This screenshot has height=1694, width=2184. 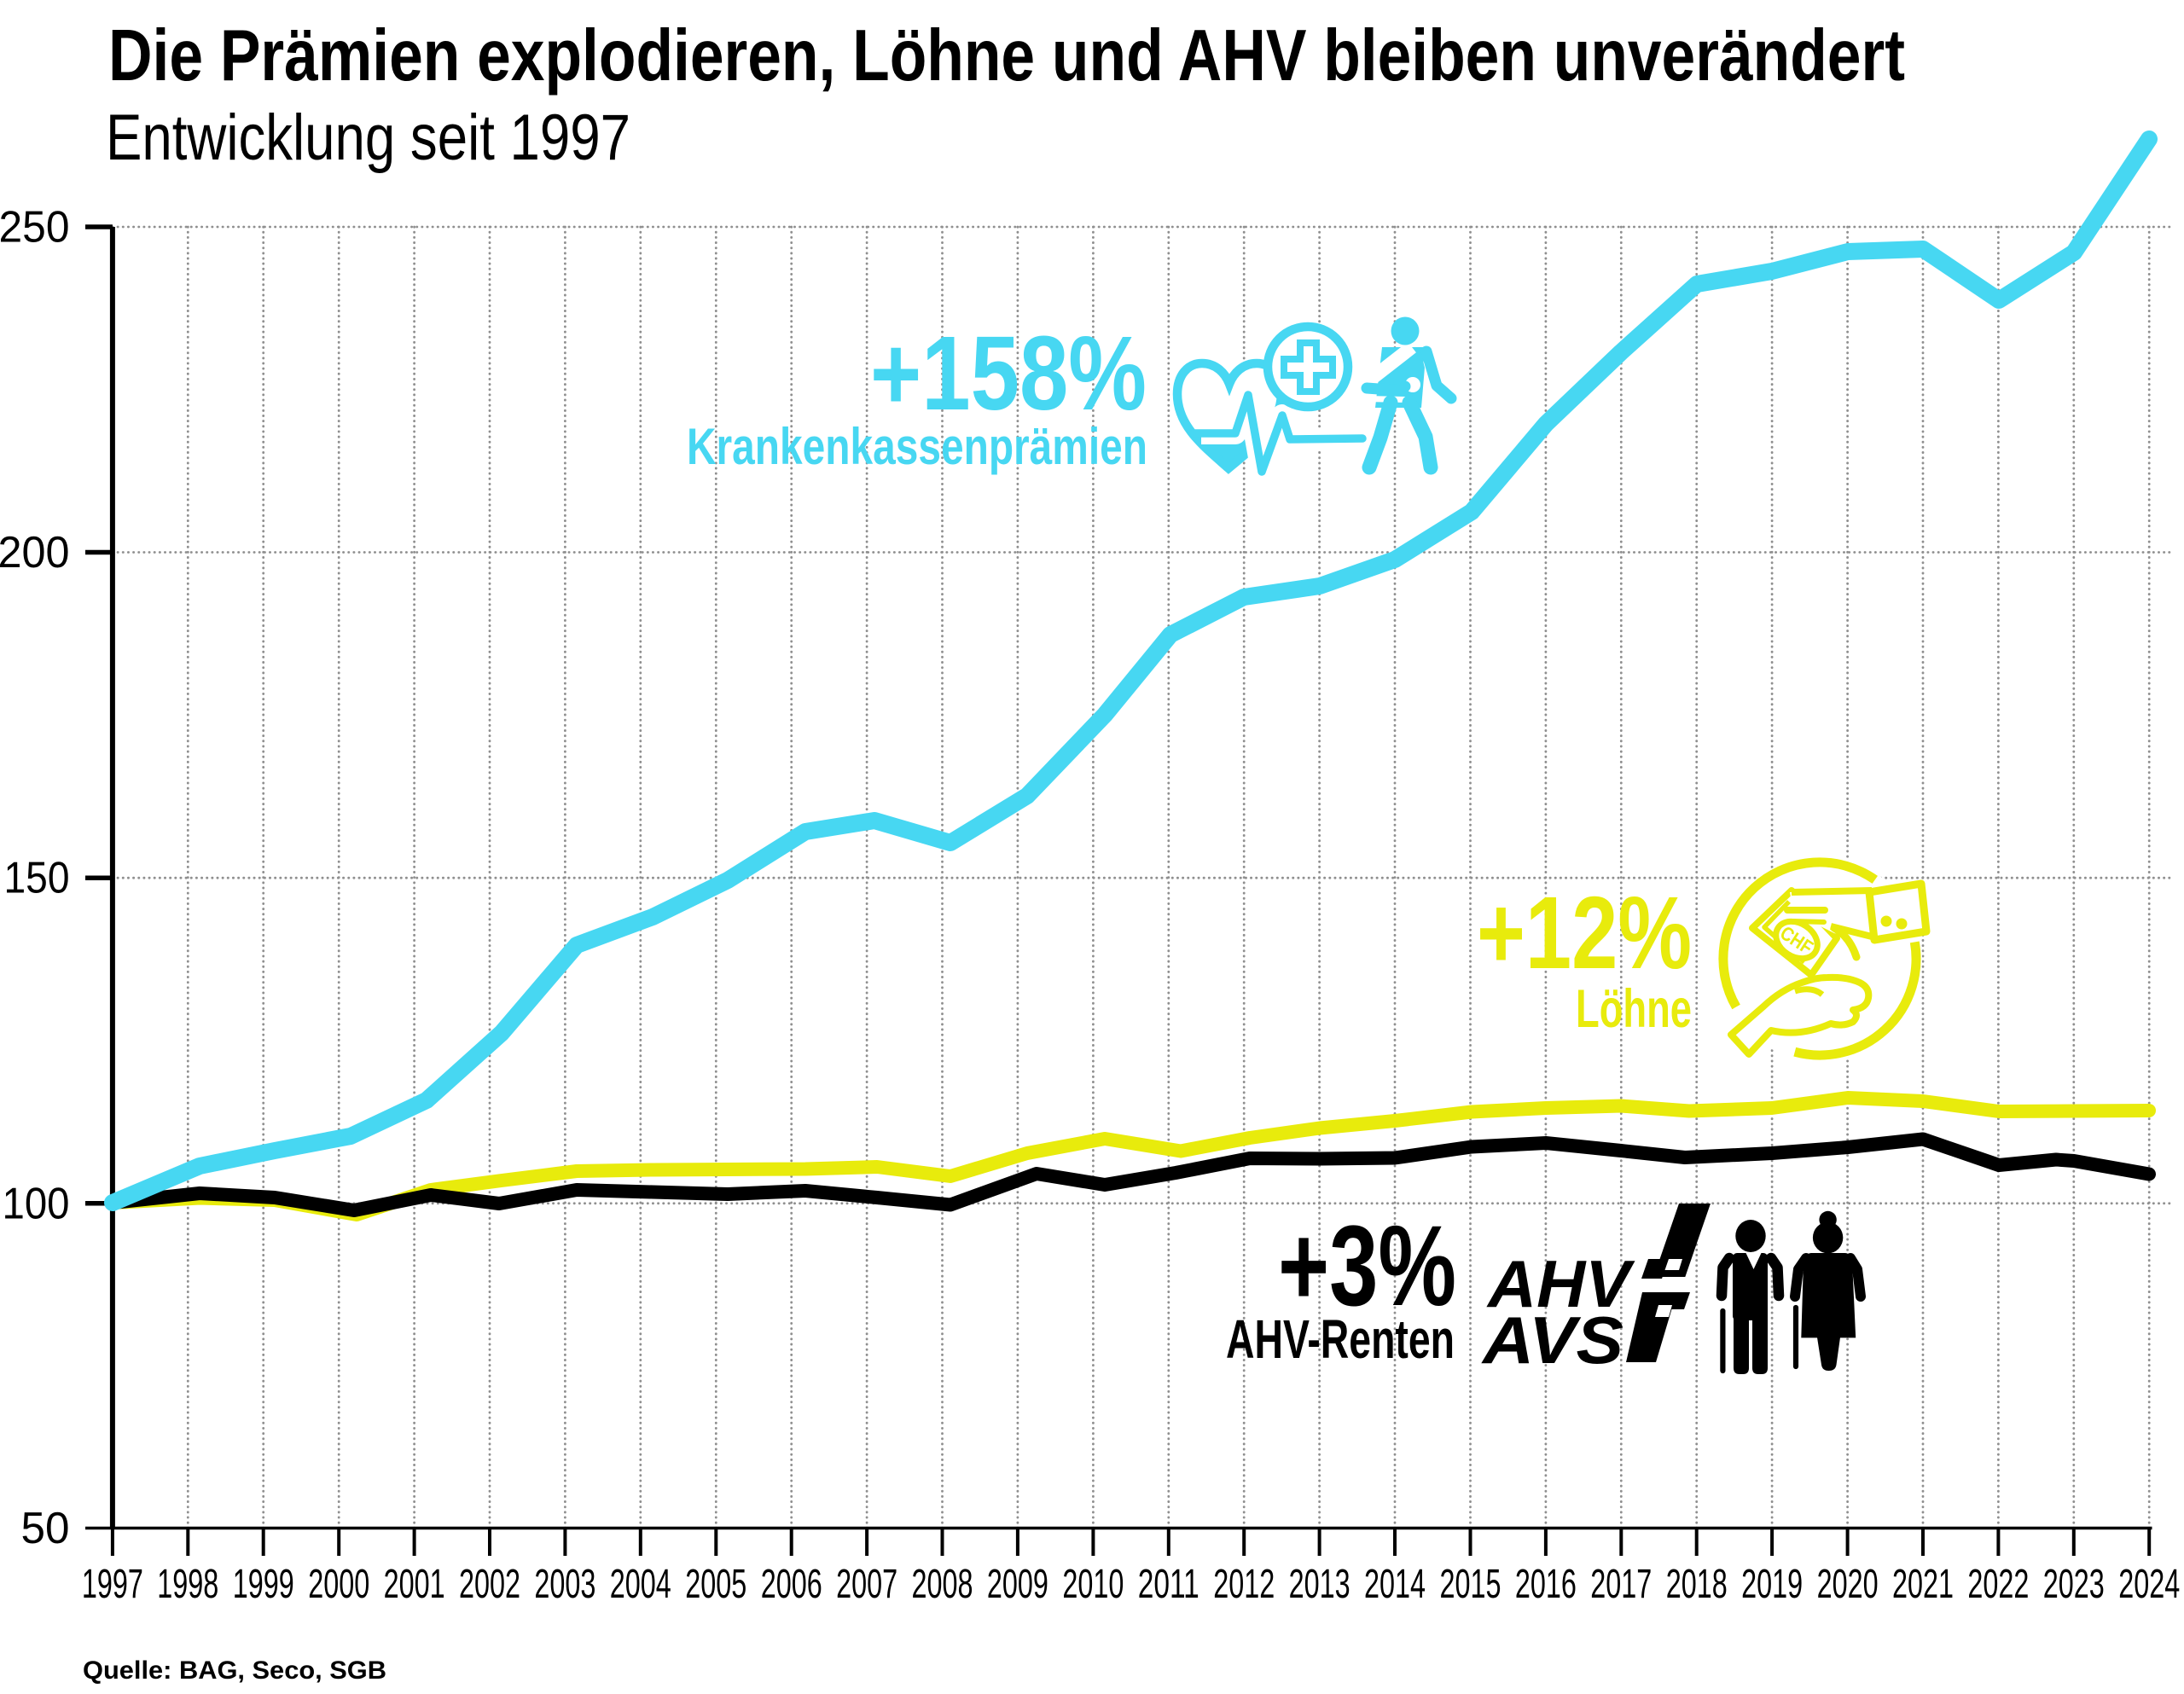 What do you see at coordinates (1560, 1283) in the screenshot?
I see `svg-text: AHV` at bounding box center [1560, 1283].